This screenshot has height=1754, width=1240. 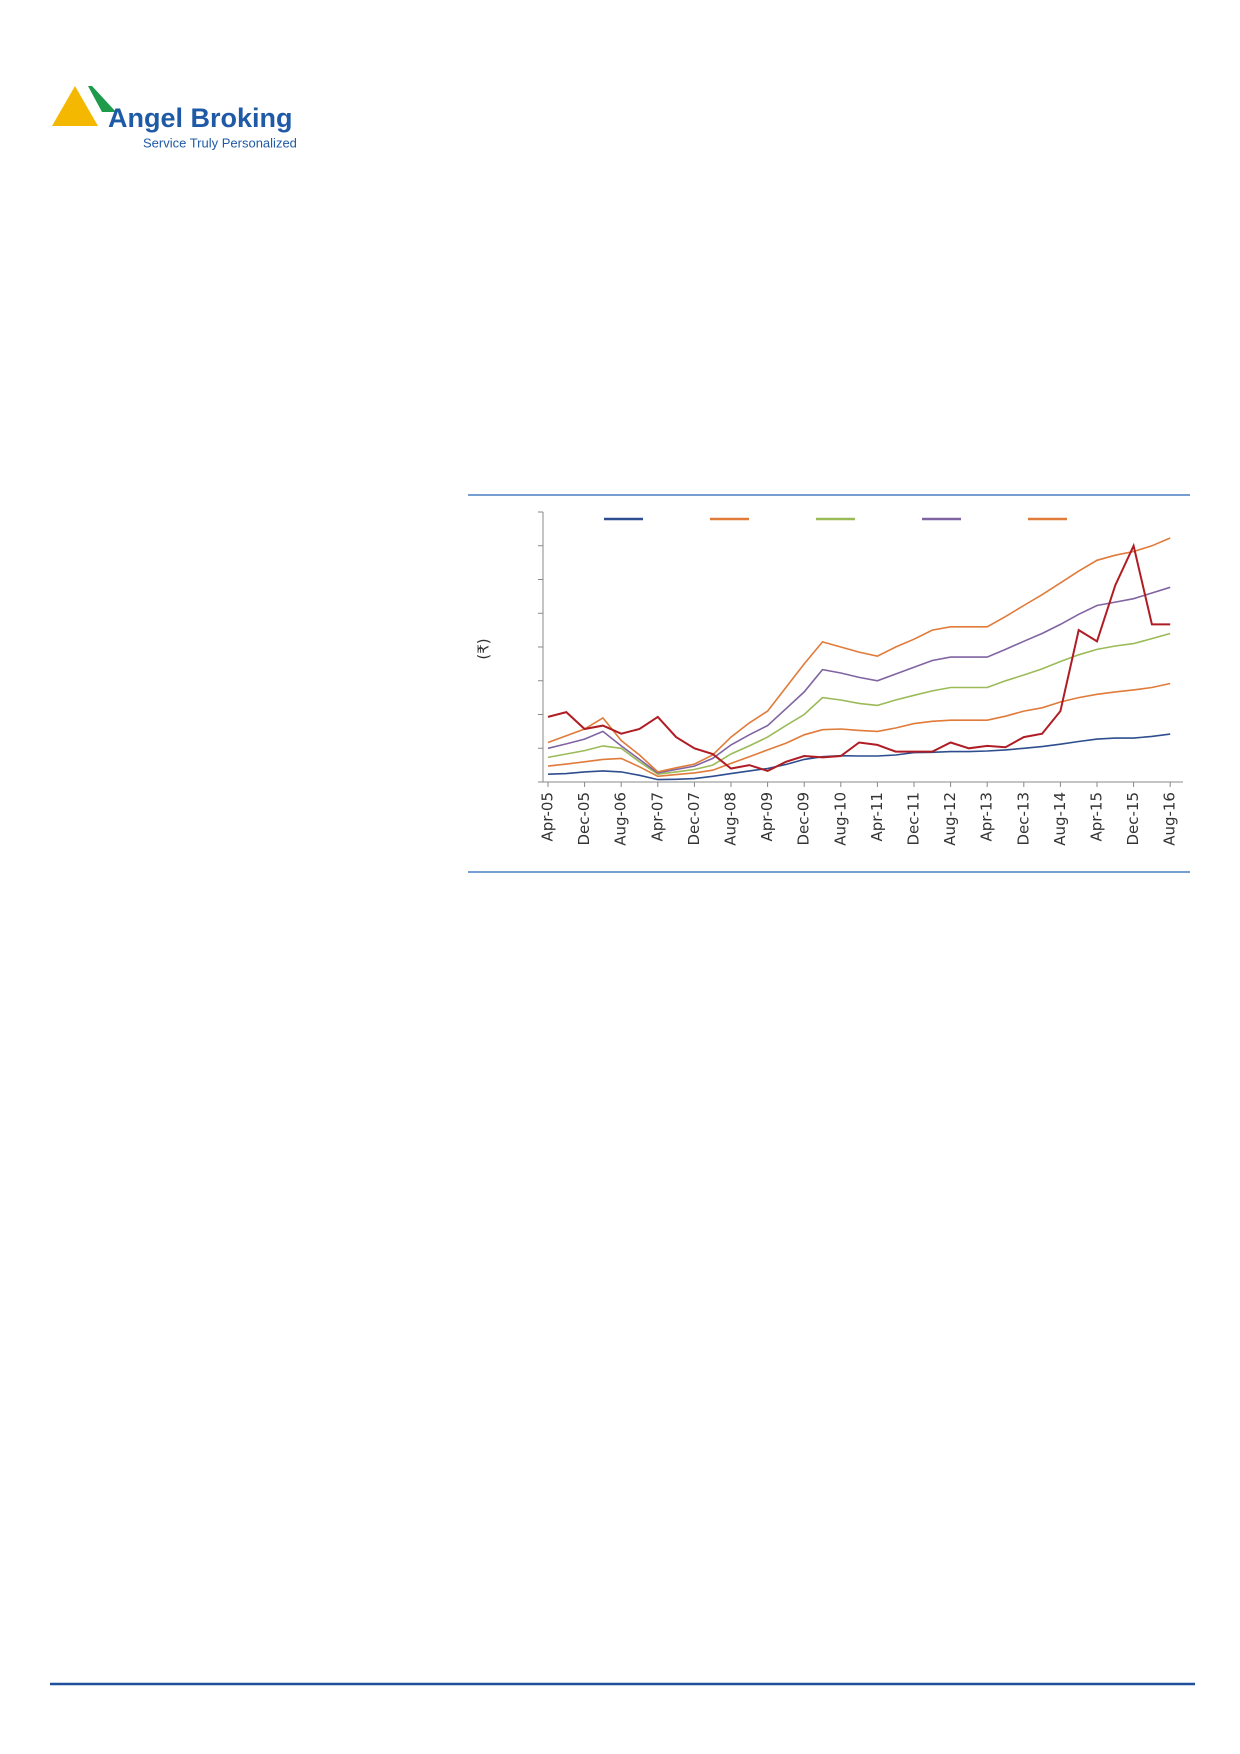 What do you see at coordinates (987, 817) in the screenshot?
I see `x-tick-label: Apr-13` at bounding box center [987, 817].